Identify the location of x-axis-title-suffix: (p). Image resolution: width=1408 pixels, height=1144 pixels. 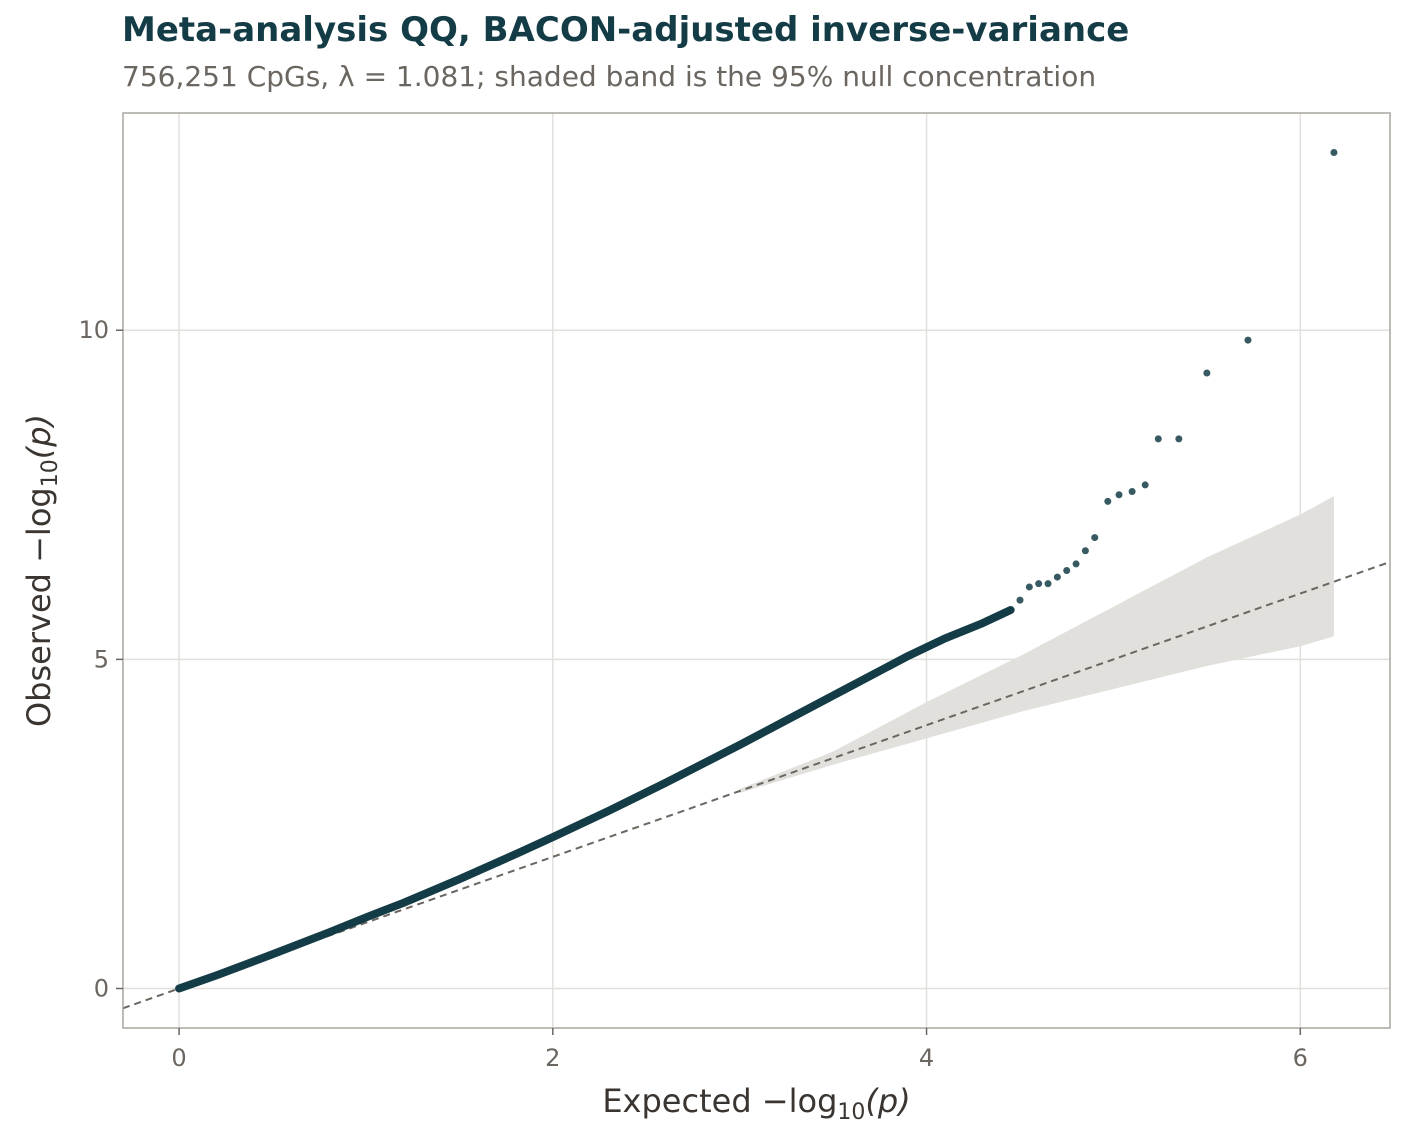
(887, 1101).